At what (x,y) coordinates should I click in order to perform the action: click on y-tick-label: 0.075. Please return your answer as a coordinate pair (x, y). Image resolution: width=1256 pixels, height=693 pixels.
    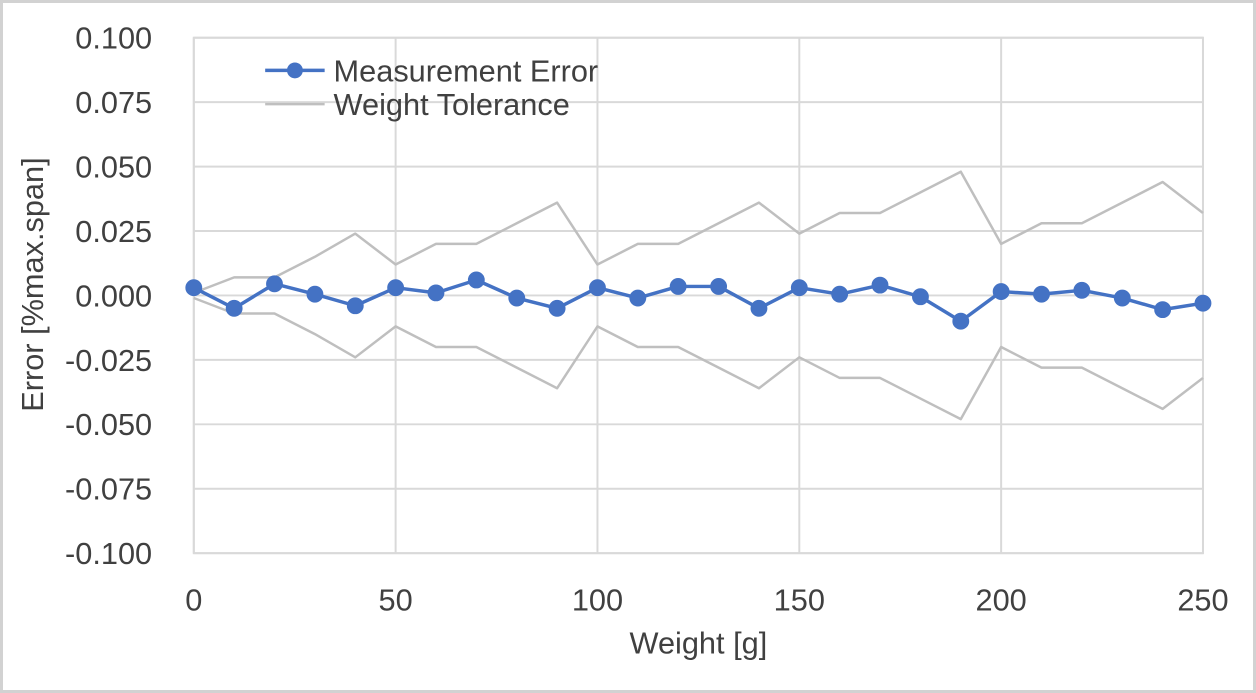
    Looking at the image, I should click on (113, 102).